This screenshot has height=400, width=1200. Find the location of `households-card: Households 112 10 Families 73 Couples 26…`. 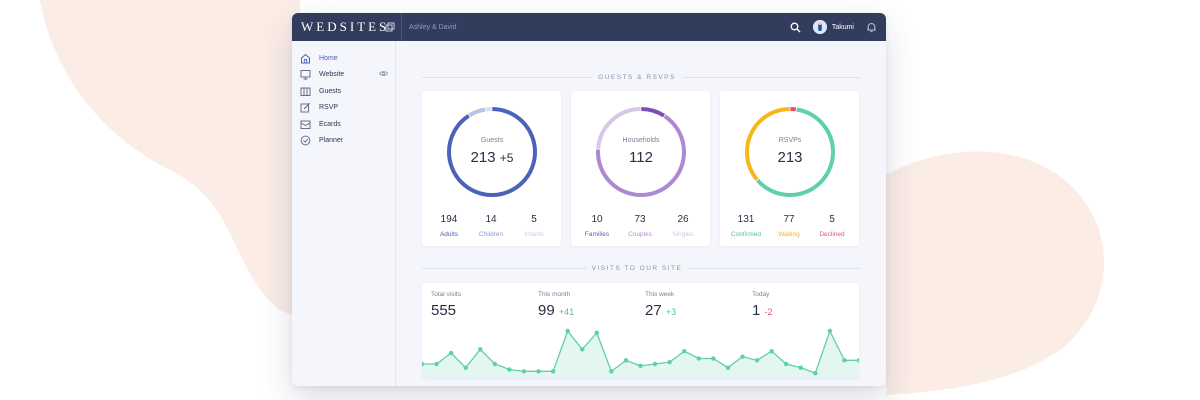

households-card: Households 112 10 Families 73 Couples 26… is located at coordinates (640, 168).